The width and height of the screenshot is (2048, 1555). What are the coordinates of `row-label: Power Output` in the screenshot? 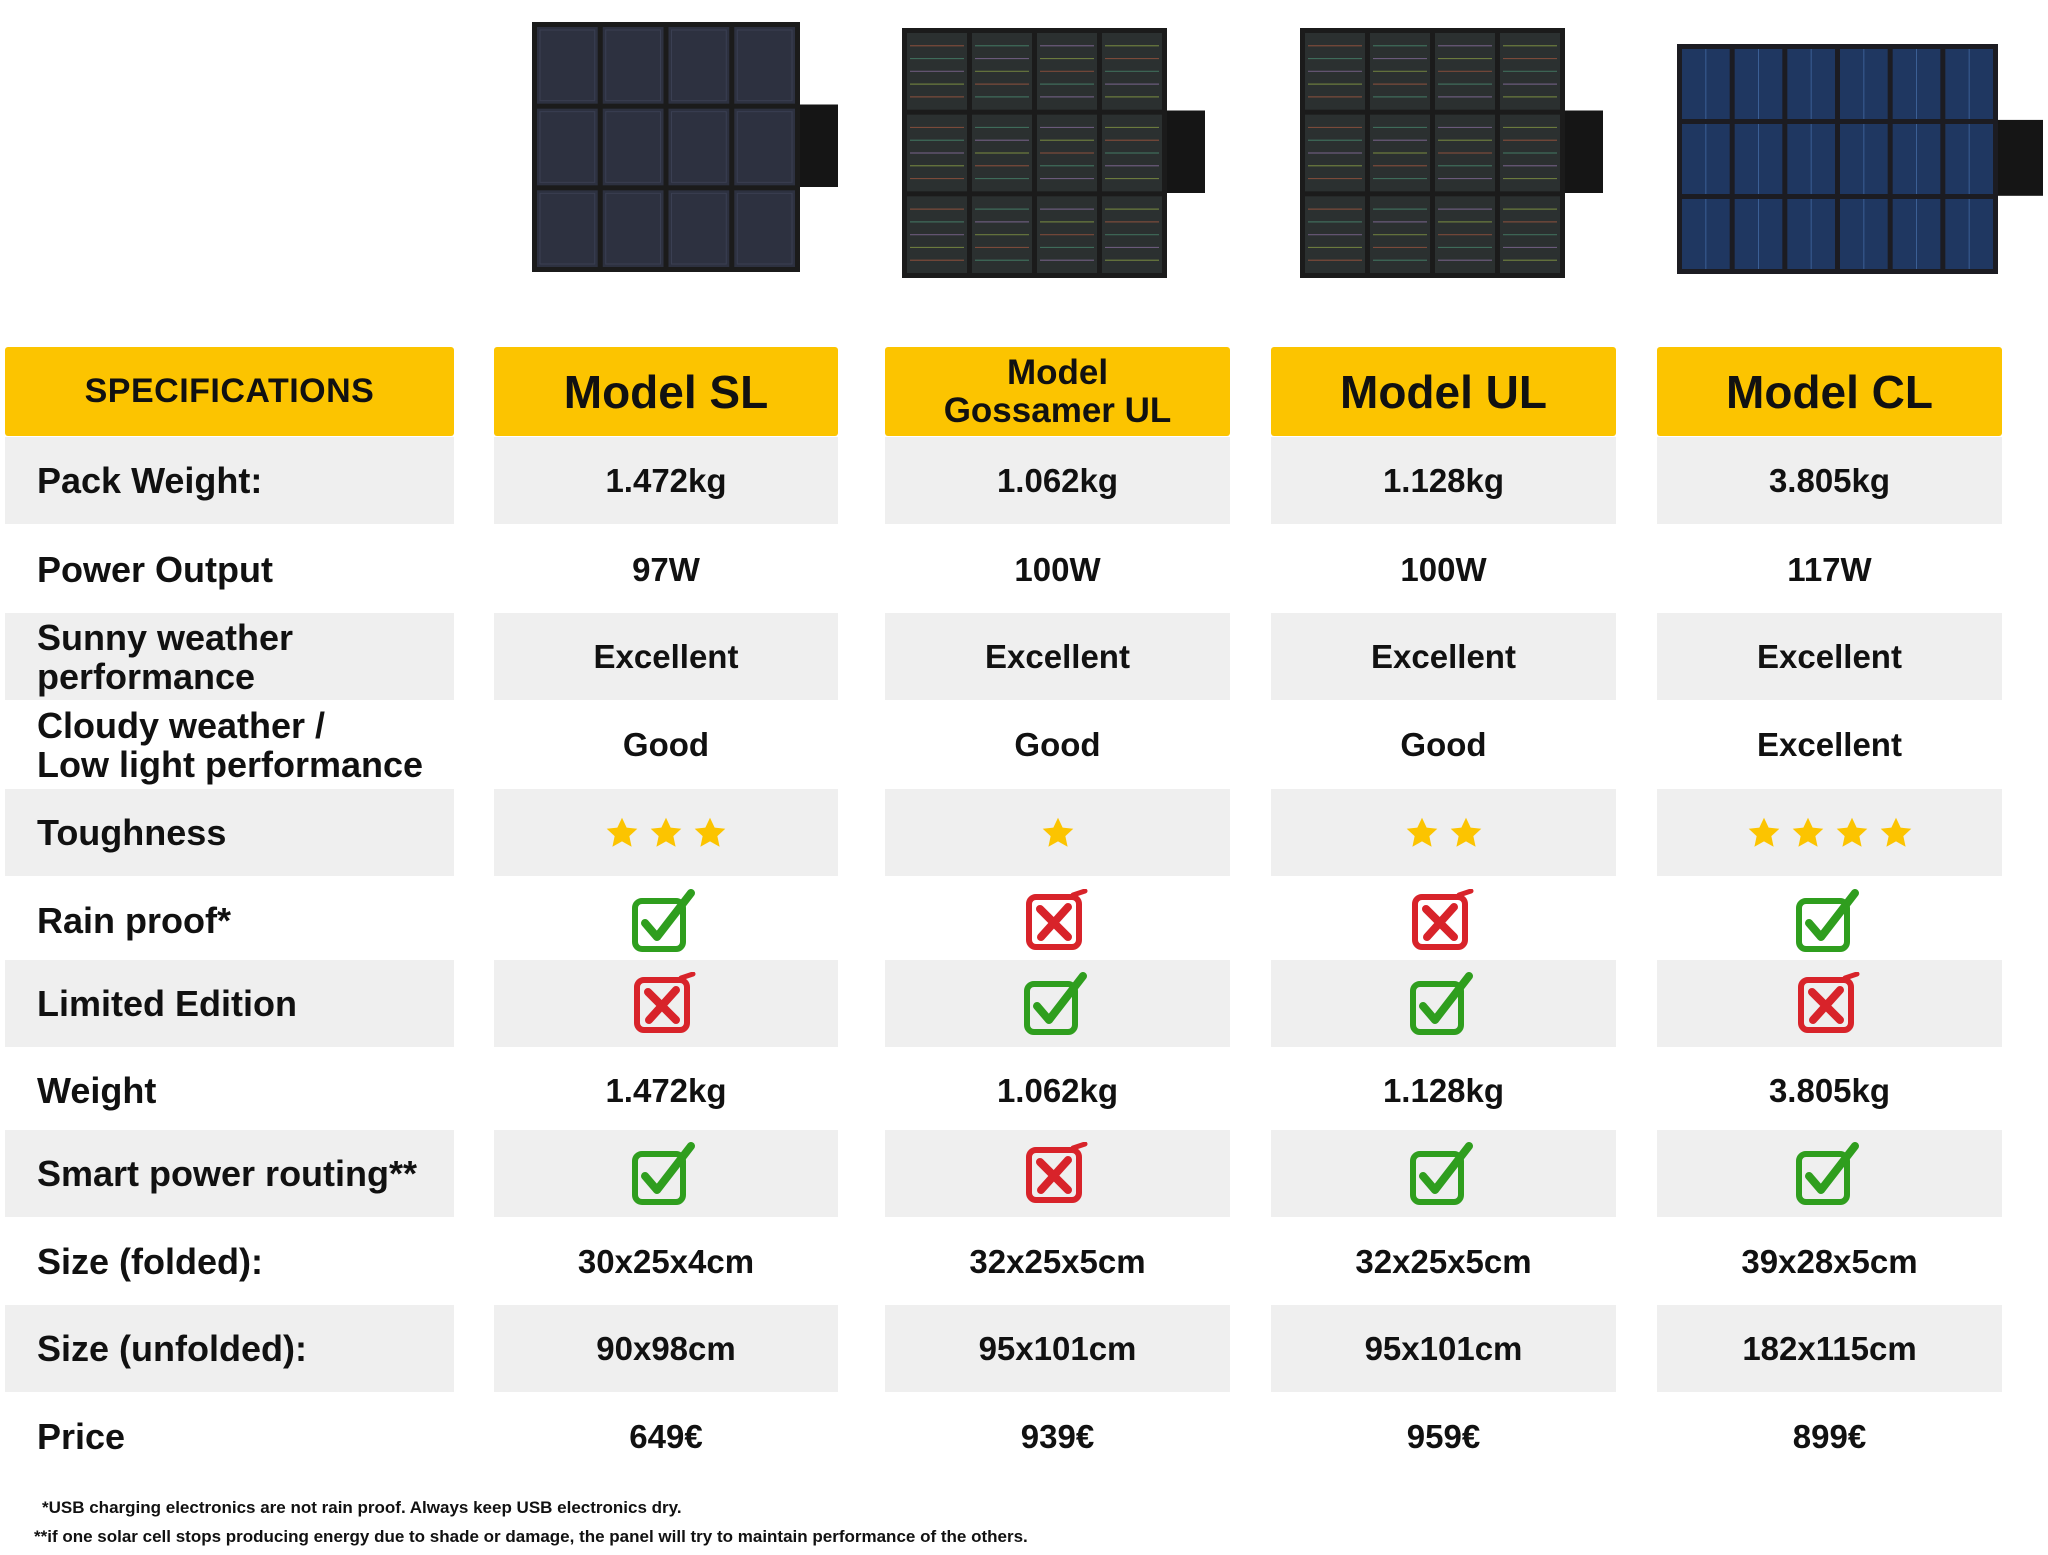 It's located at (155, 569).